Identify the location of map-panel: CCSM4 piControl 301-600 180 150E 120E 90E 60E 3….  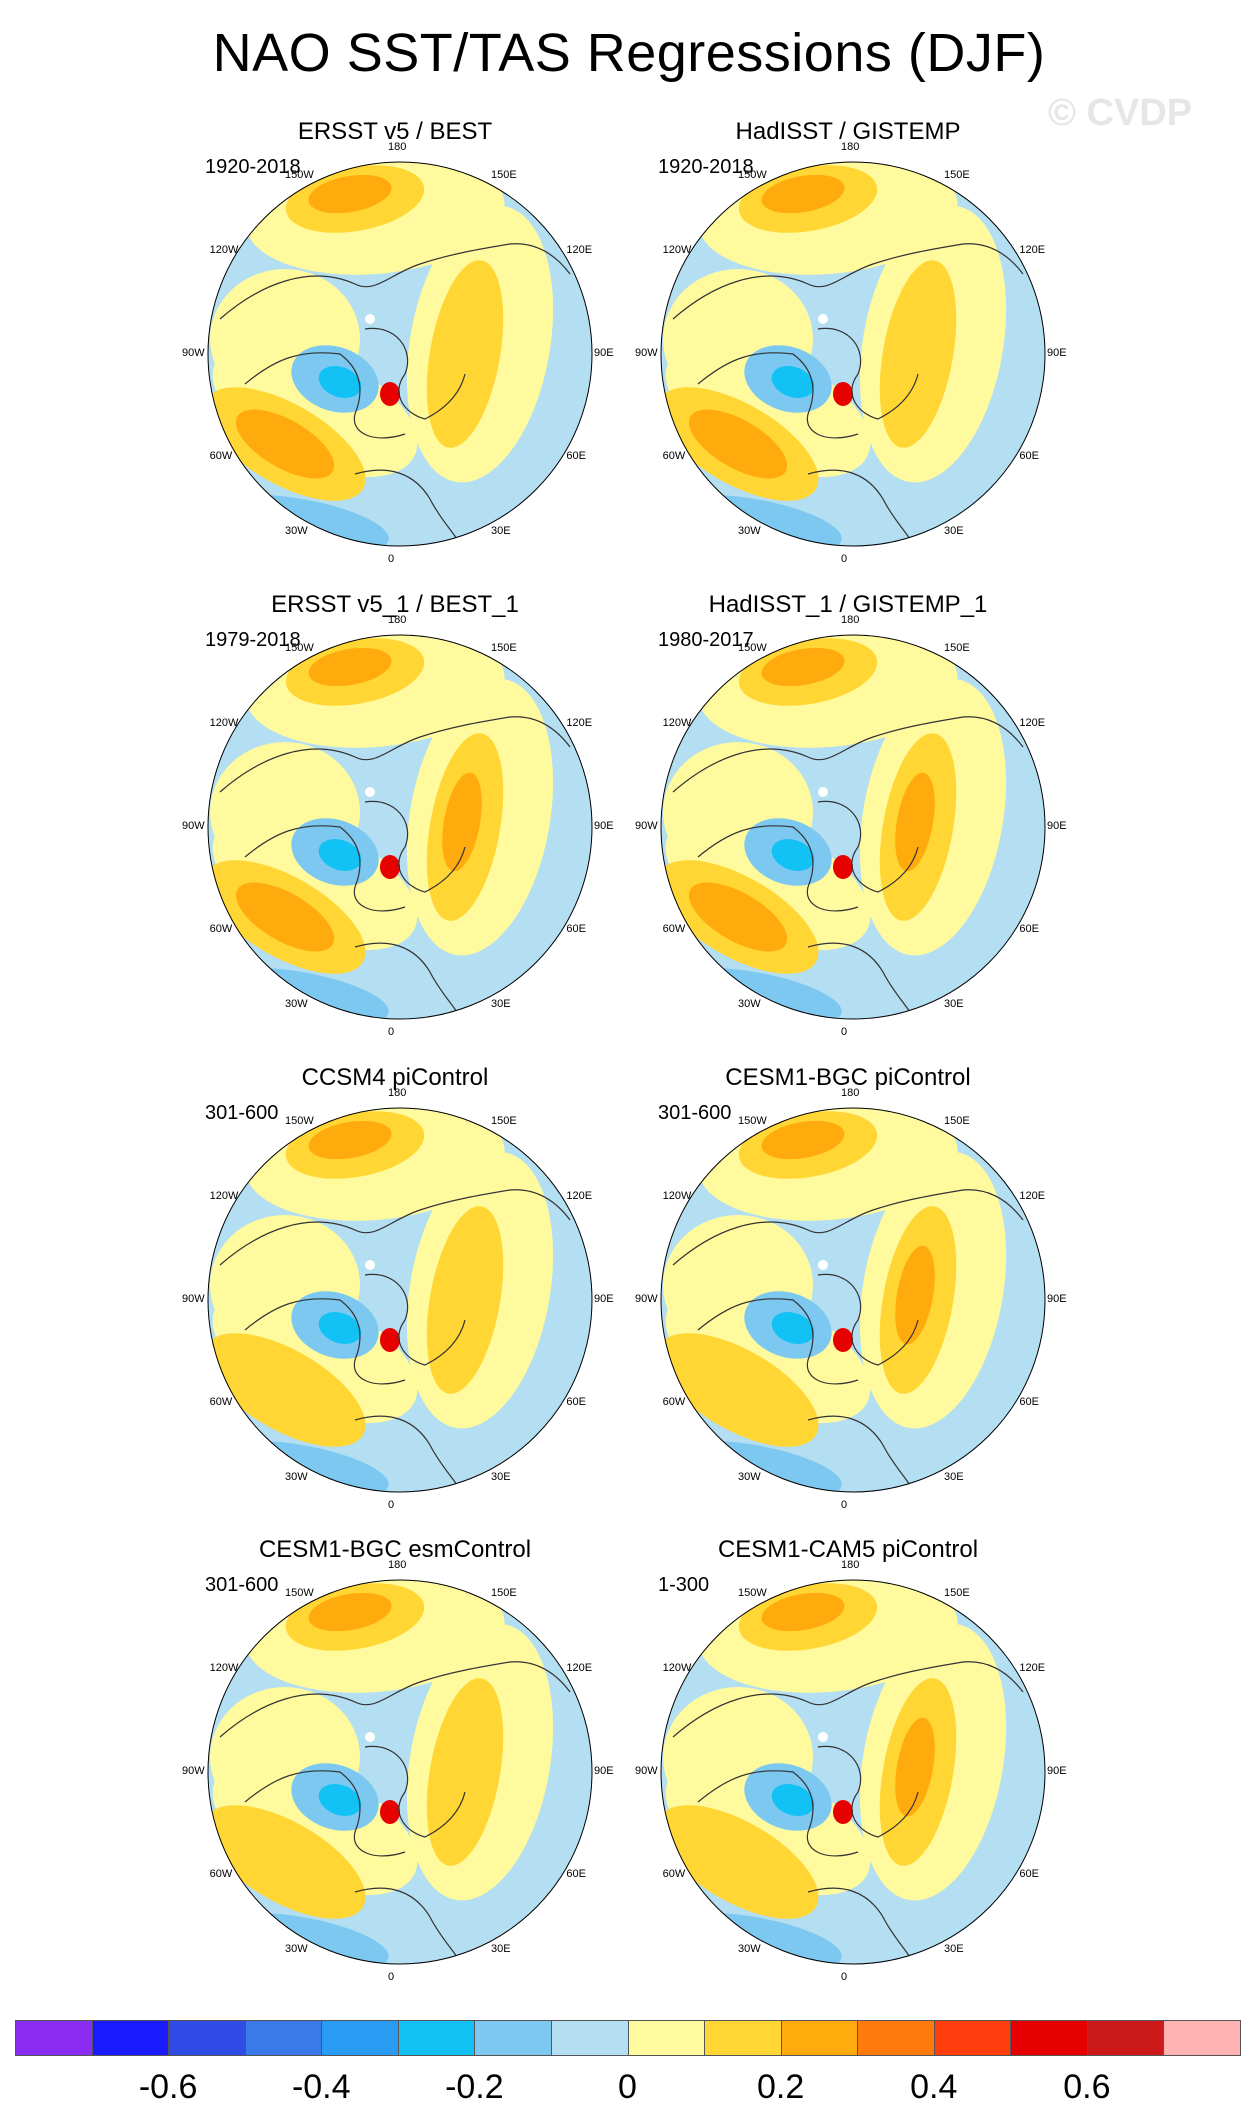
(438, 1301).